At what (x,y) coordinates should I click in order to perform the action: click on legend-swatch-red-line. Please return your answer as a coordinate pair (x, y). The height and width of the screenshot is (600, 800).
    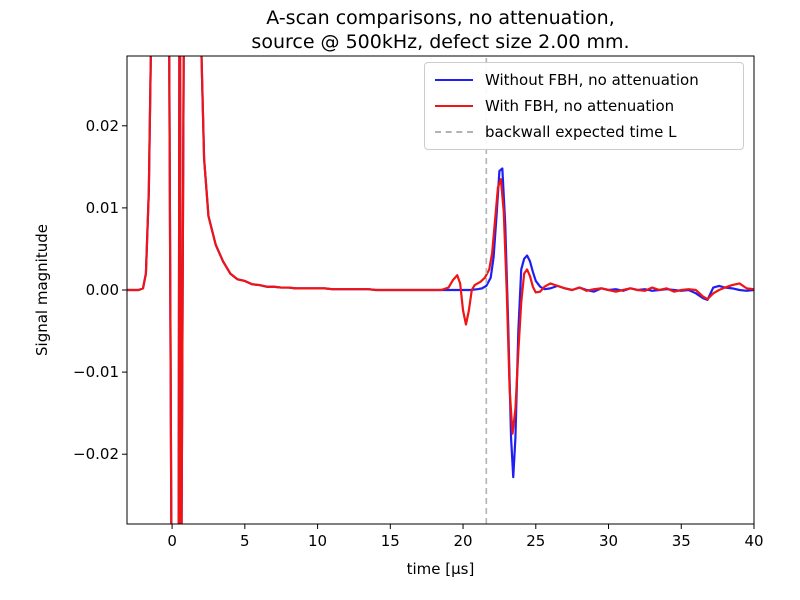
    Looking at the image, I should click on (454, 106).